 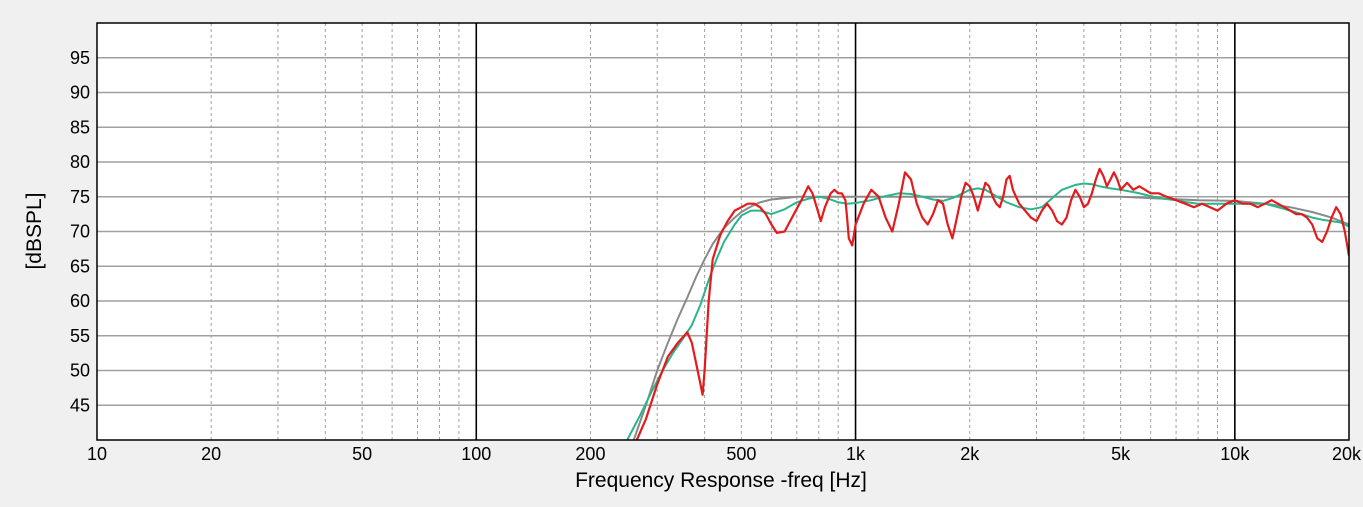 I want to click on y-tick-labels: 45 50 55 60 65 70 75 80 85 90 95, so click(x=80, y=232).